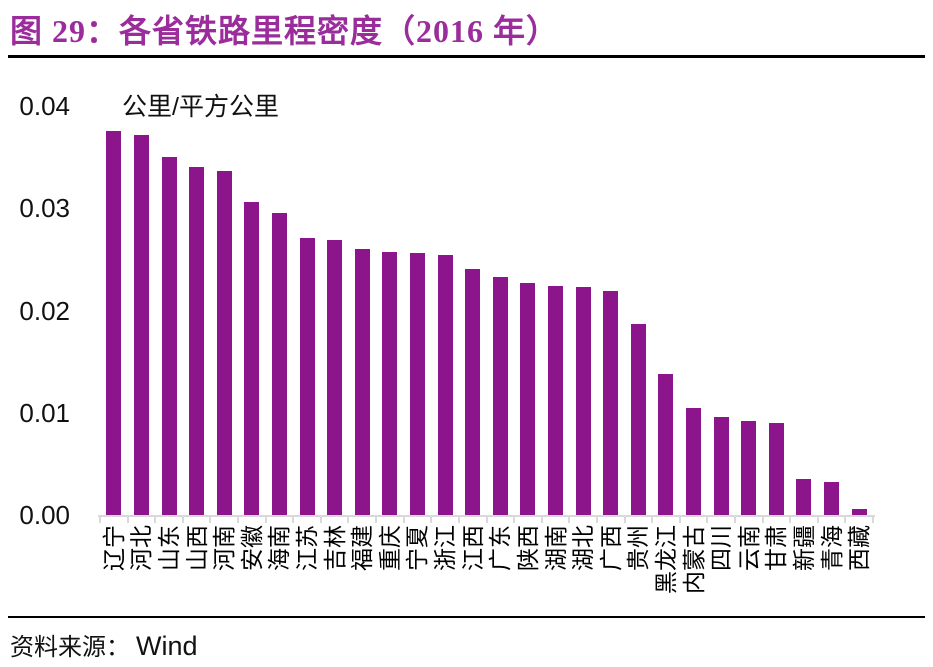 The image size is (933, 667). What do you see at coordinates (486, 516) in the screenshot?
I see `x-axis-line` at bounding box center [486, 516].